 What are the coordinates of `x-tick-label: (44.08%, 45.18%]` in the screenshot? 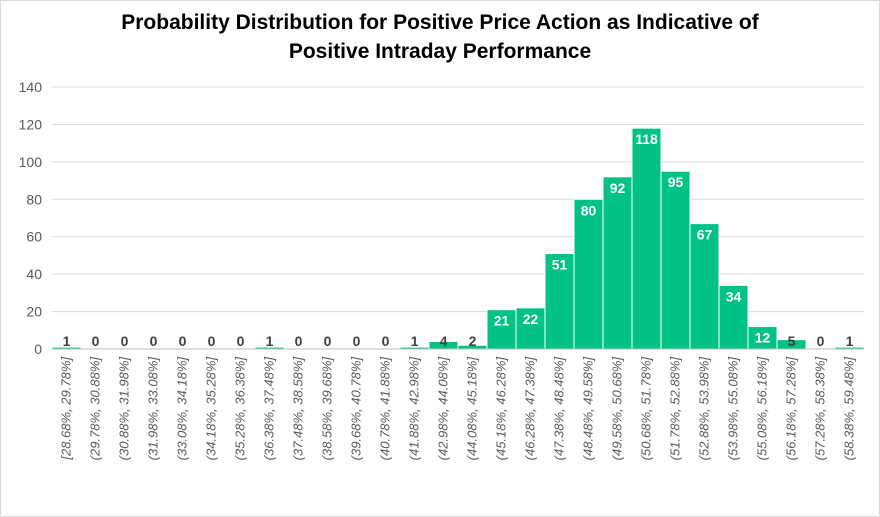 It's located at (472, 409).